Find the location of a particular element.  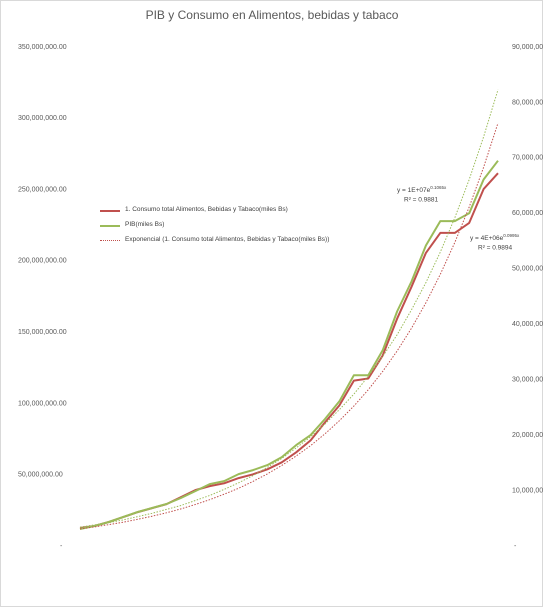

legend-label: PIB(miles Bs) is located at coordinates (145, 224).